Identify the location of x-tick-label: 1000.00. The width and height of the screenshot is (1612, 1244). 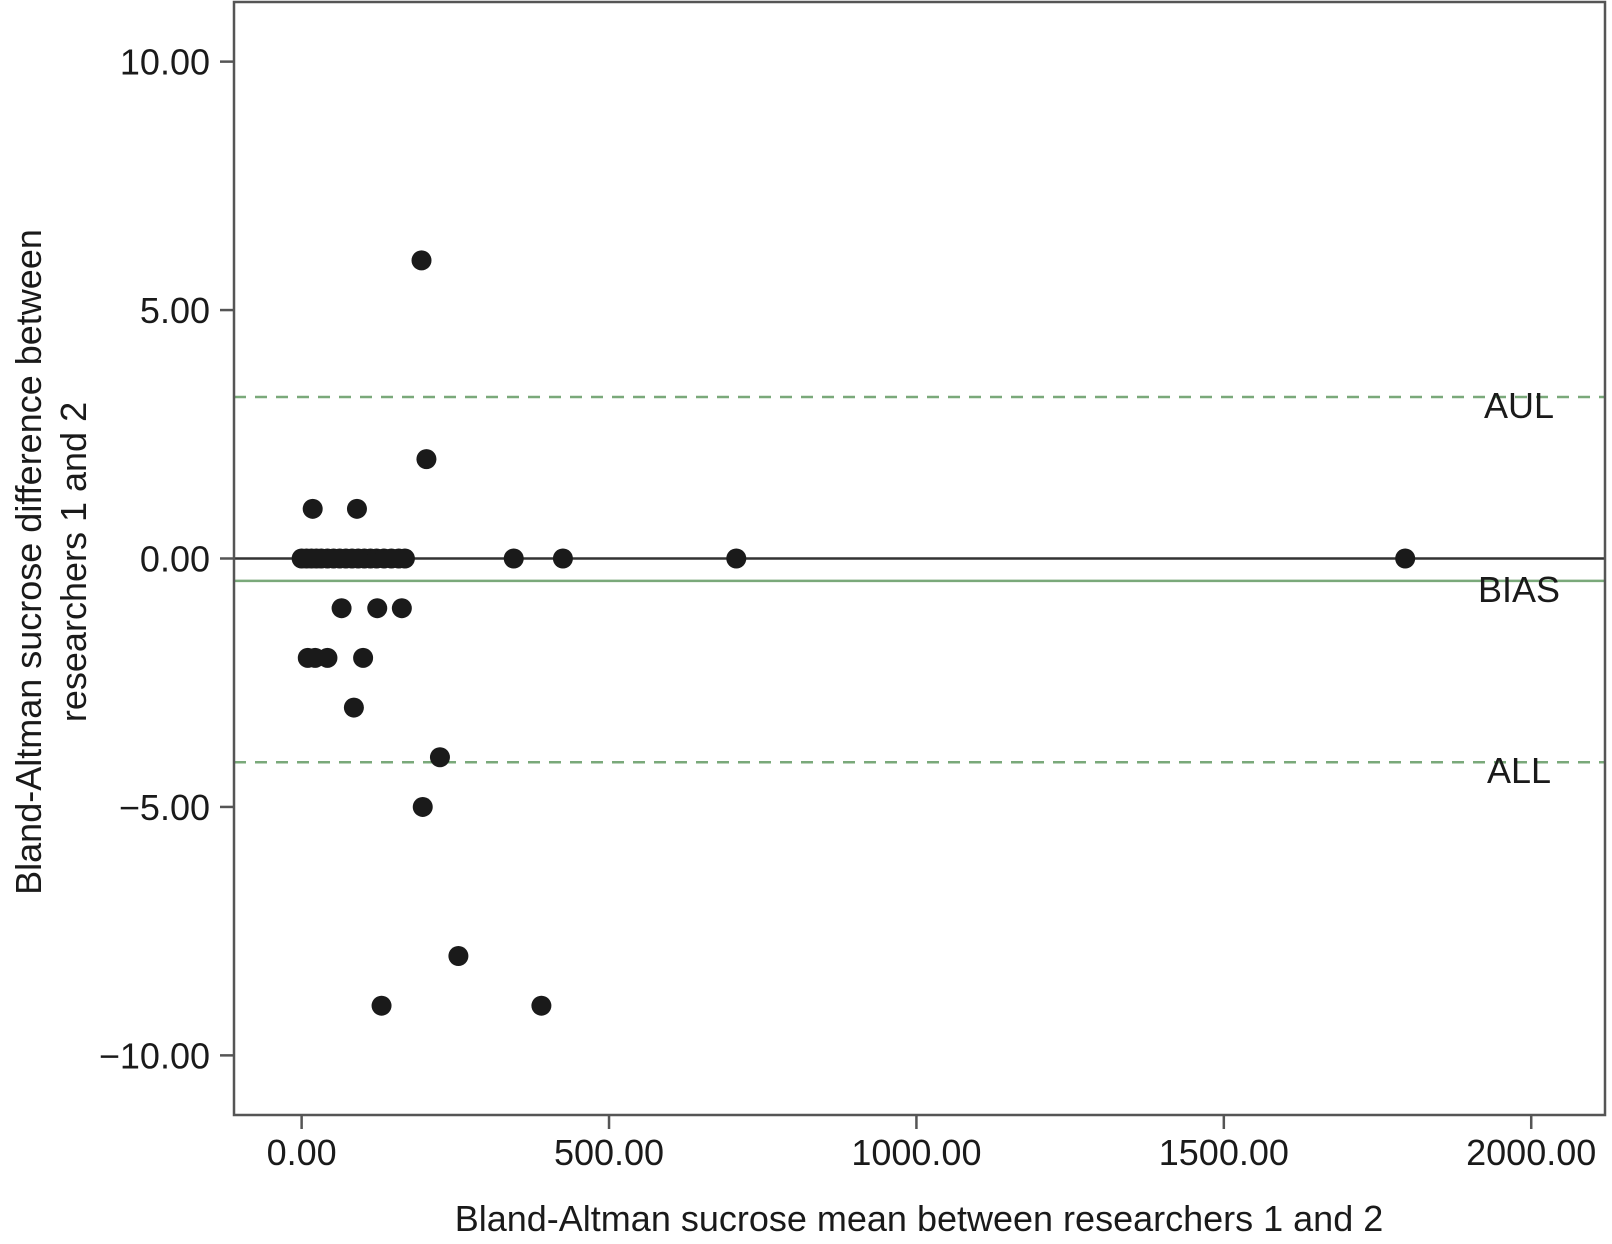
(916, 1152).